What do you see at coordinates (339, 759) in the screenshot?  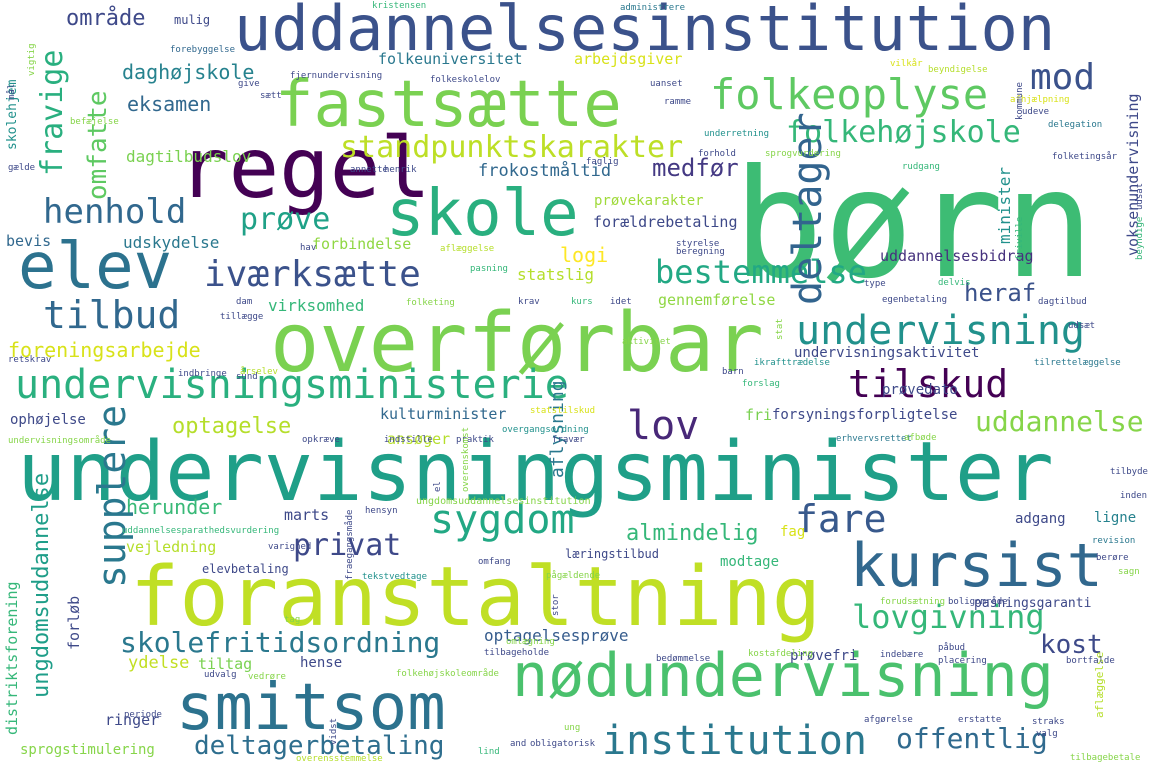 I see `cloud-word: overensstemmelse` at bounding box center [339, 759].